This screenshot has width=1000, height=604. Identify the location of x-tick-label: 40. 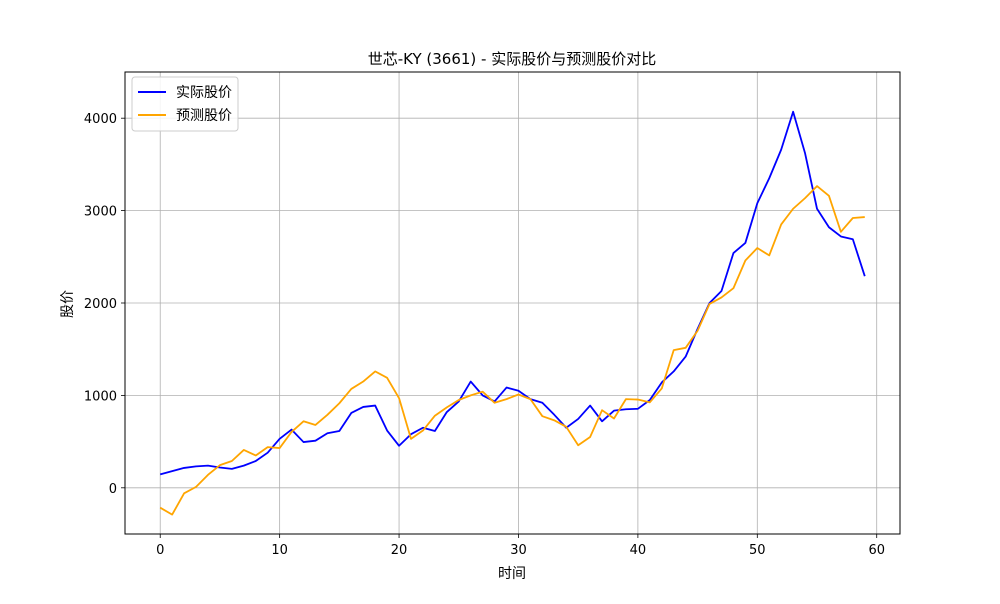
(638, 550).